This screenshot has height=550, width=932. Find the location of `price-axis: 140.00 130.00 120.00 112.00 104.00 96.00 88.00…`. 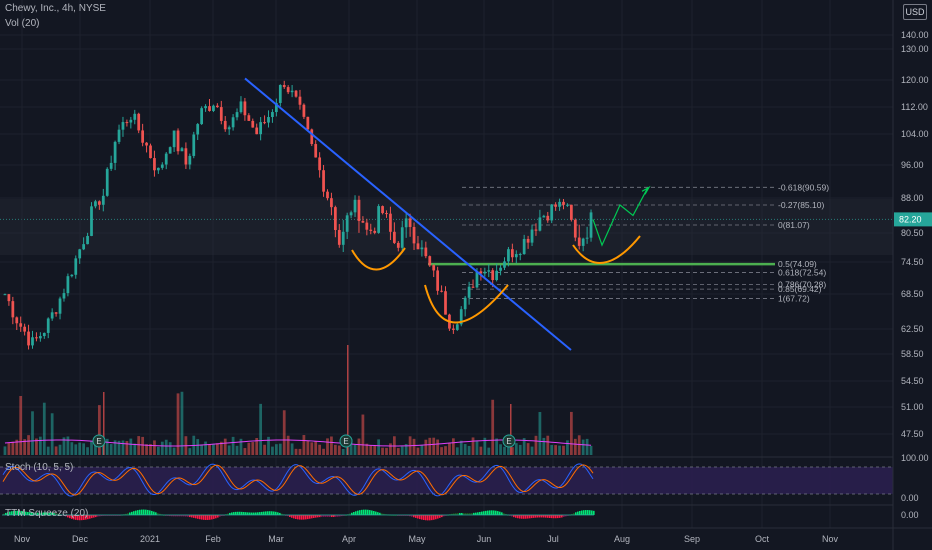

price-axis: 140.00 130.00 120.00 112.00 104.00 96.00 88.00… is located at coordinates (912, 275).